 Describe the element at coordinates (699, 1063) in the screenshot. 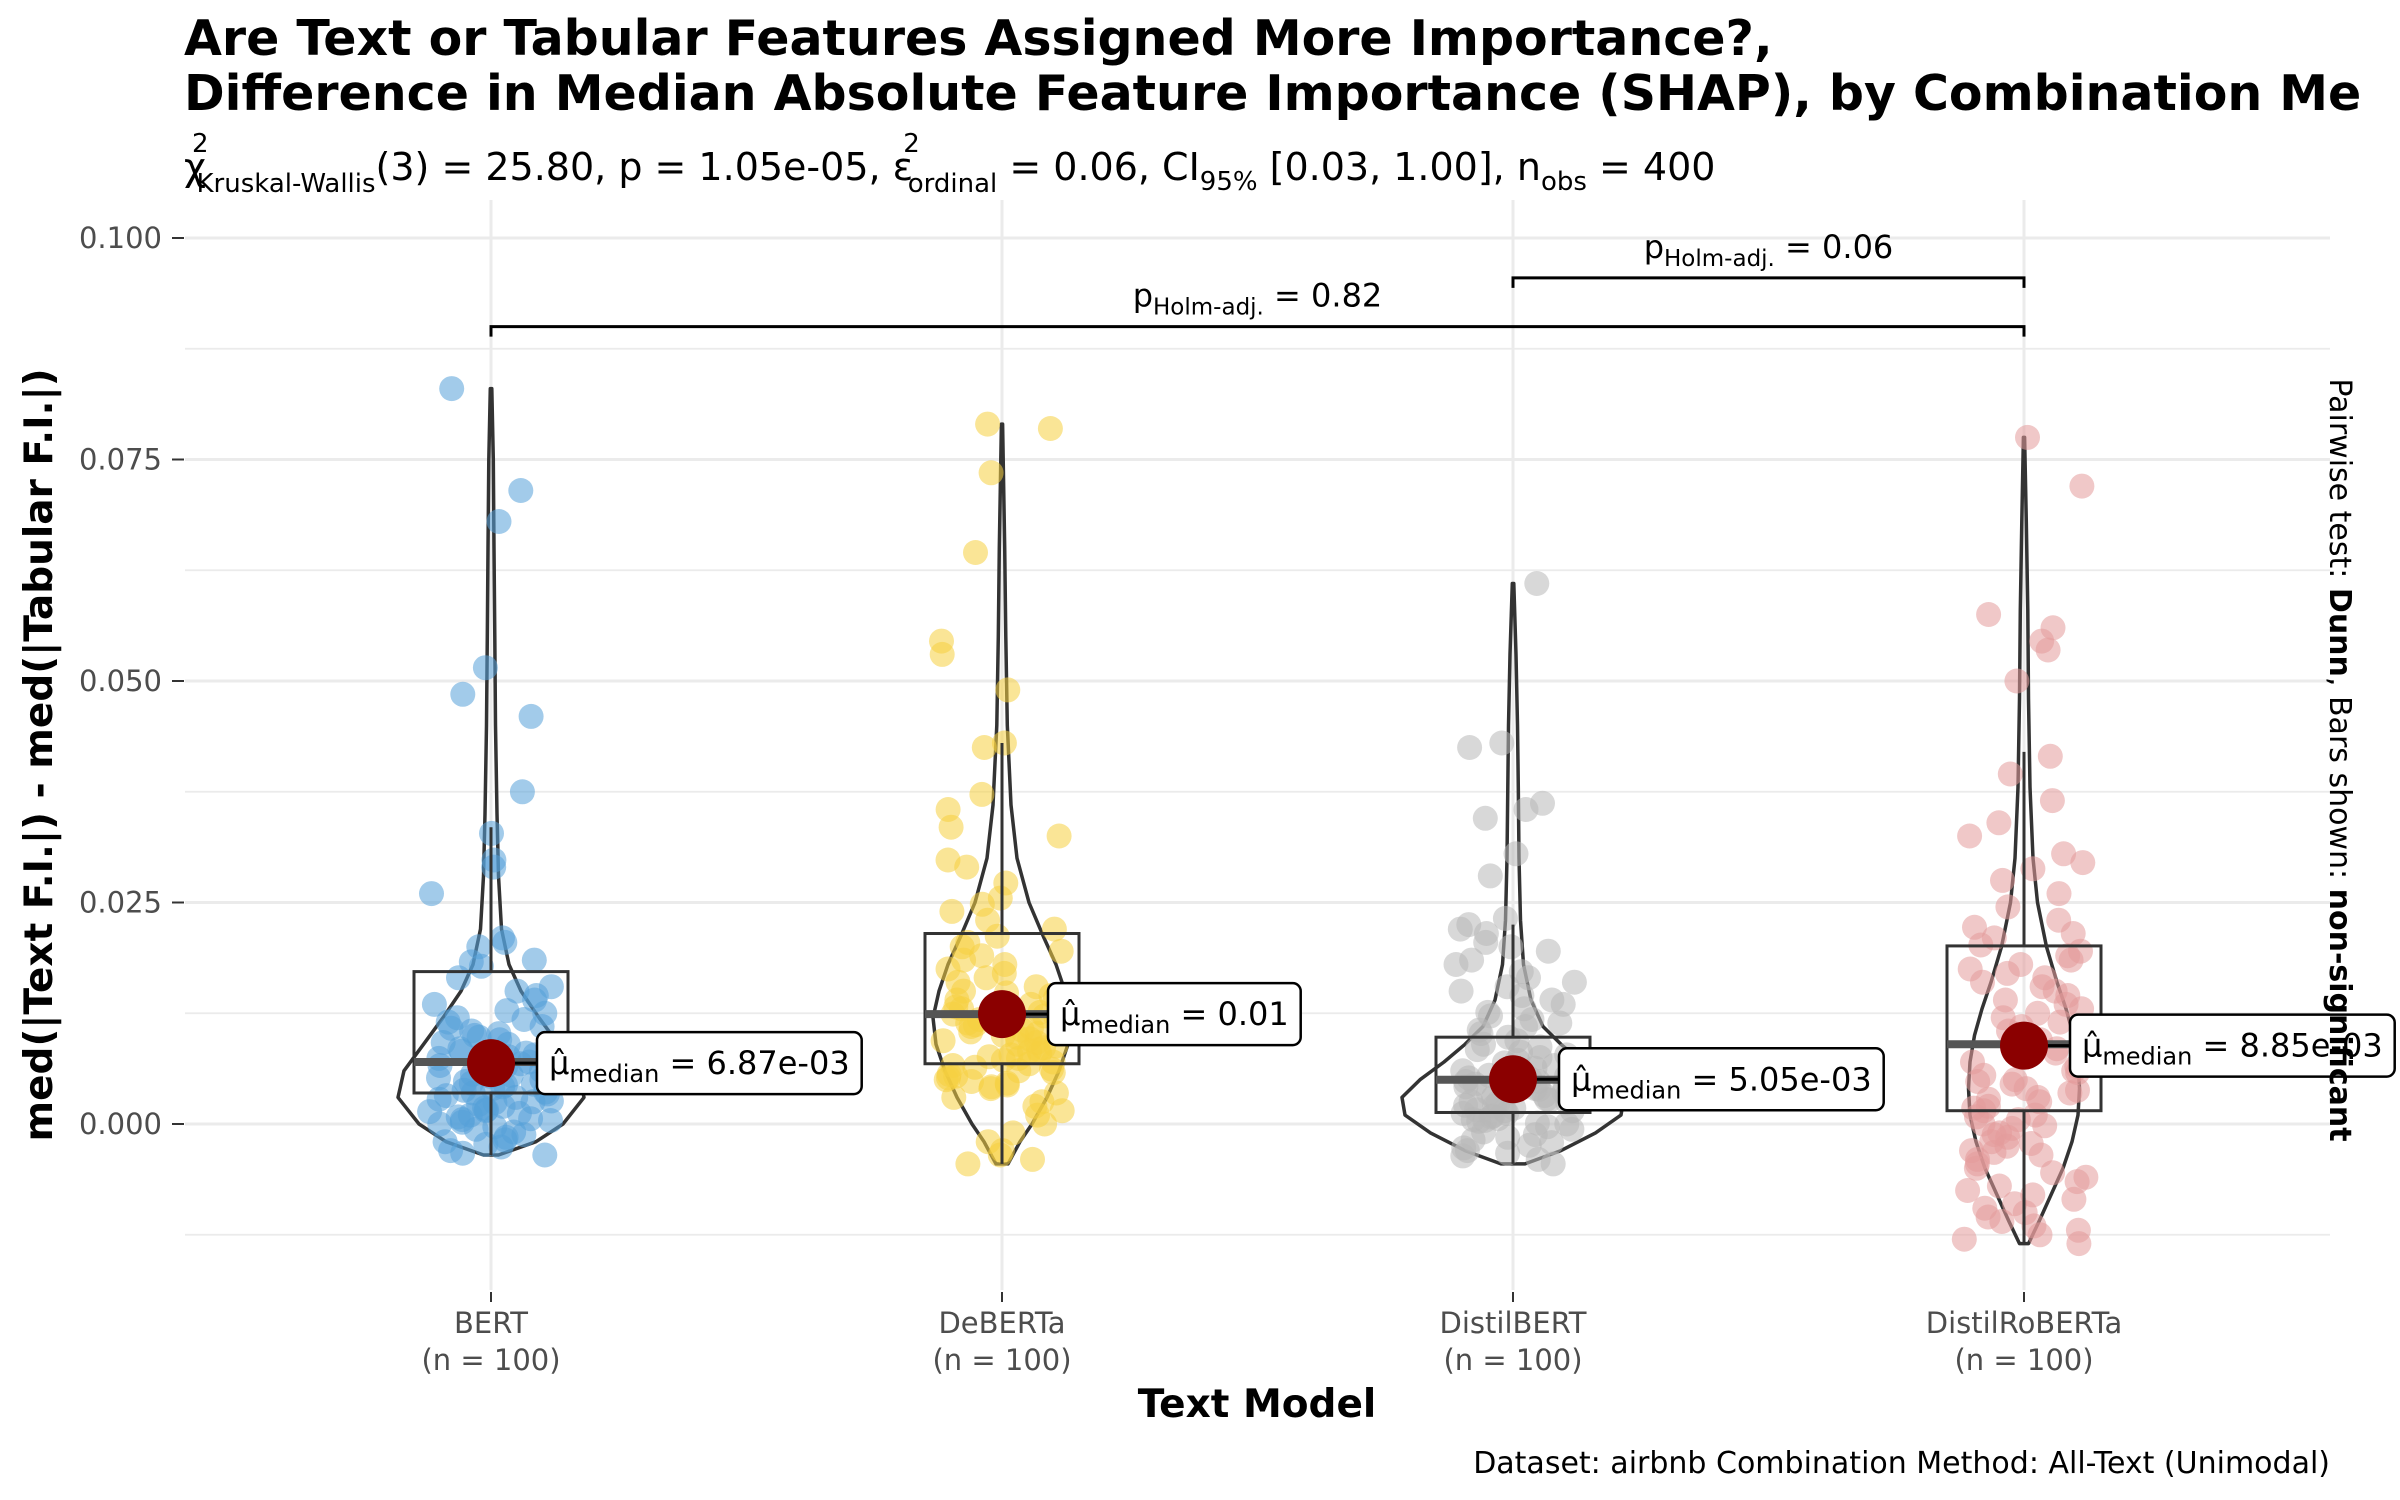

I see `median-label-box` at that location.